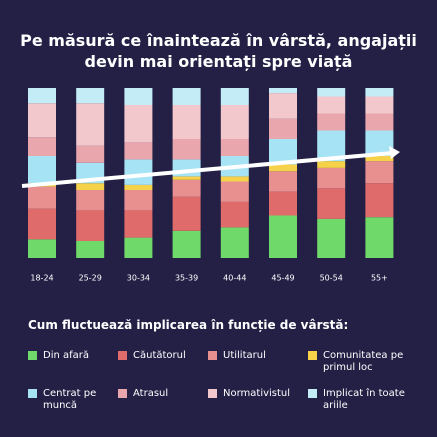 The height and width of the screenshot is (437, 437). I want to click on x-tick-label: 35-39, so click(186, 278).